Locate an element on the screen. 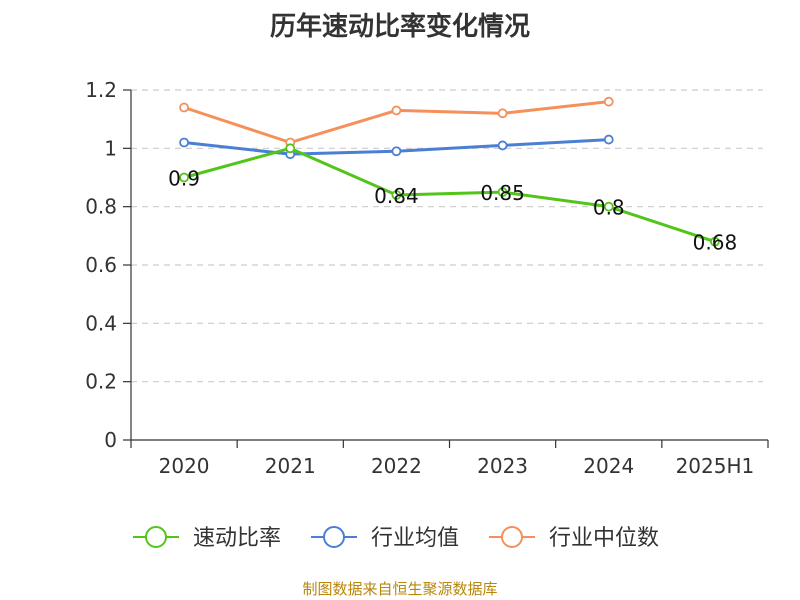  x-tick-label: 2023 is located at coordinates (502, 466).